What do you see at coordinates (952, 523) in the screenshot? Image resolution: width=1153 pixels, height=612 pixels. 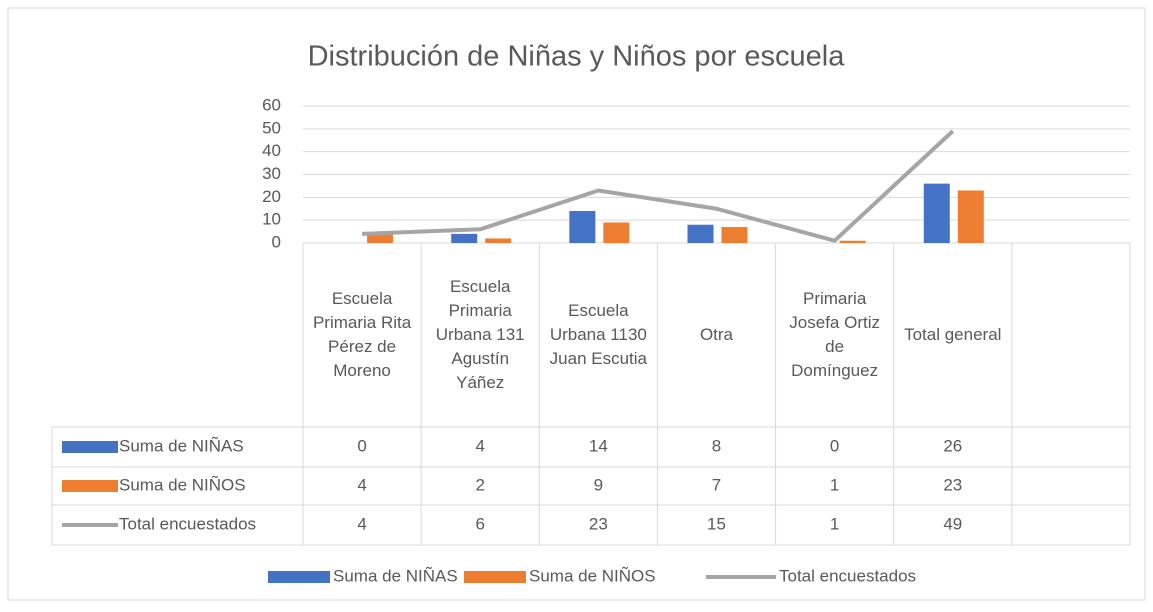 I see `table-cell: 49` at bounding box center [952, 523].